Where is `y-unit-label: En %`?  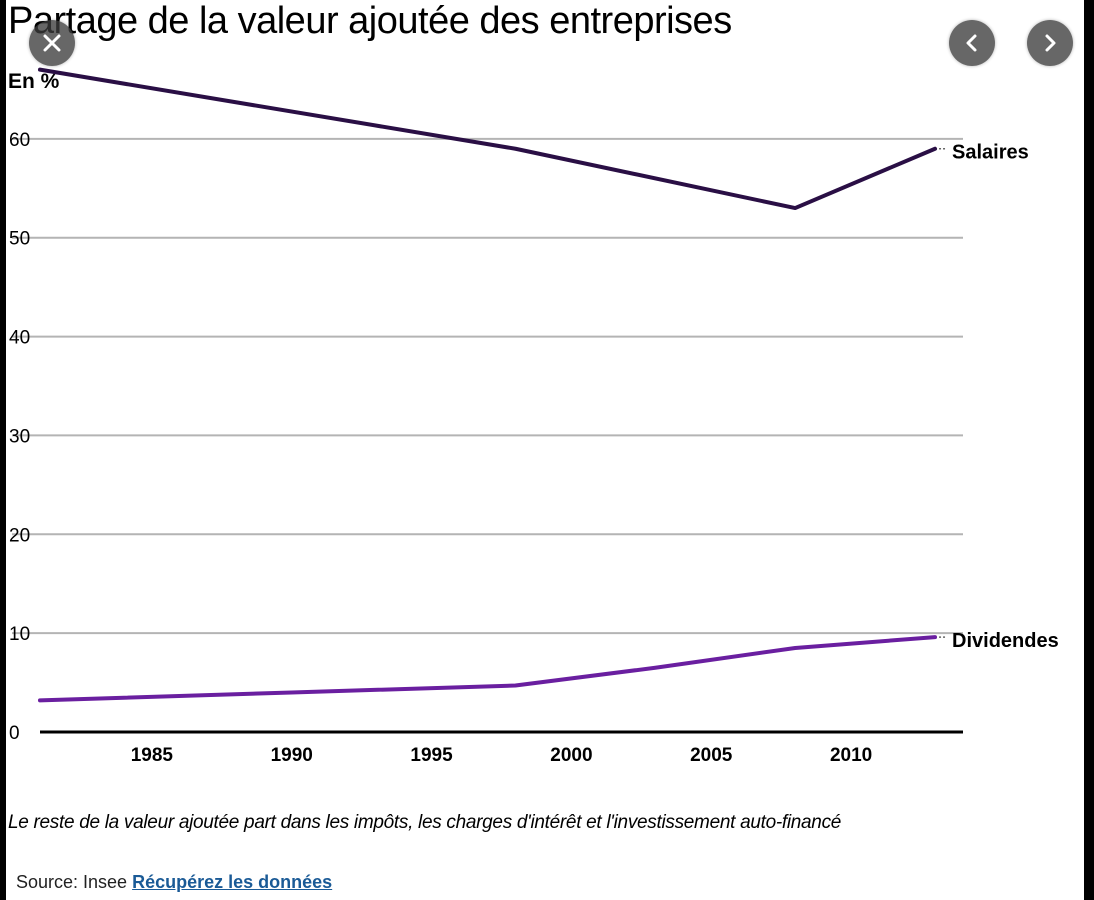 y-unit-label: En % is located at coordinates (34, 81).